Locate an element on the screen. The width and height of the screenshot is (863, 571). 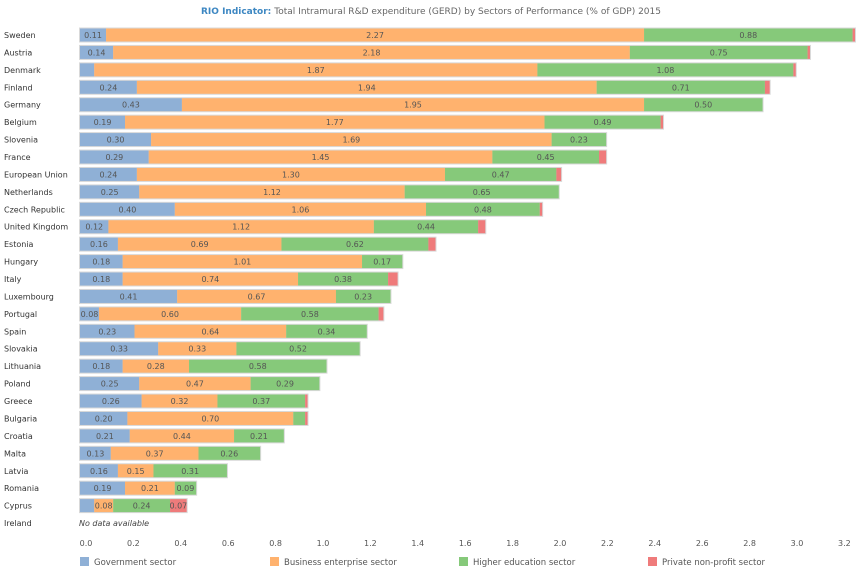
legend-item: Private non-profit sector is located at coordinates (707, 562).